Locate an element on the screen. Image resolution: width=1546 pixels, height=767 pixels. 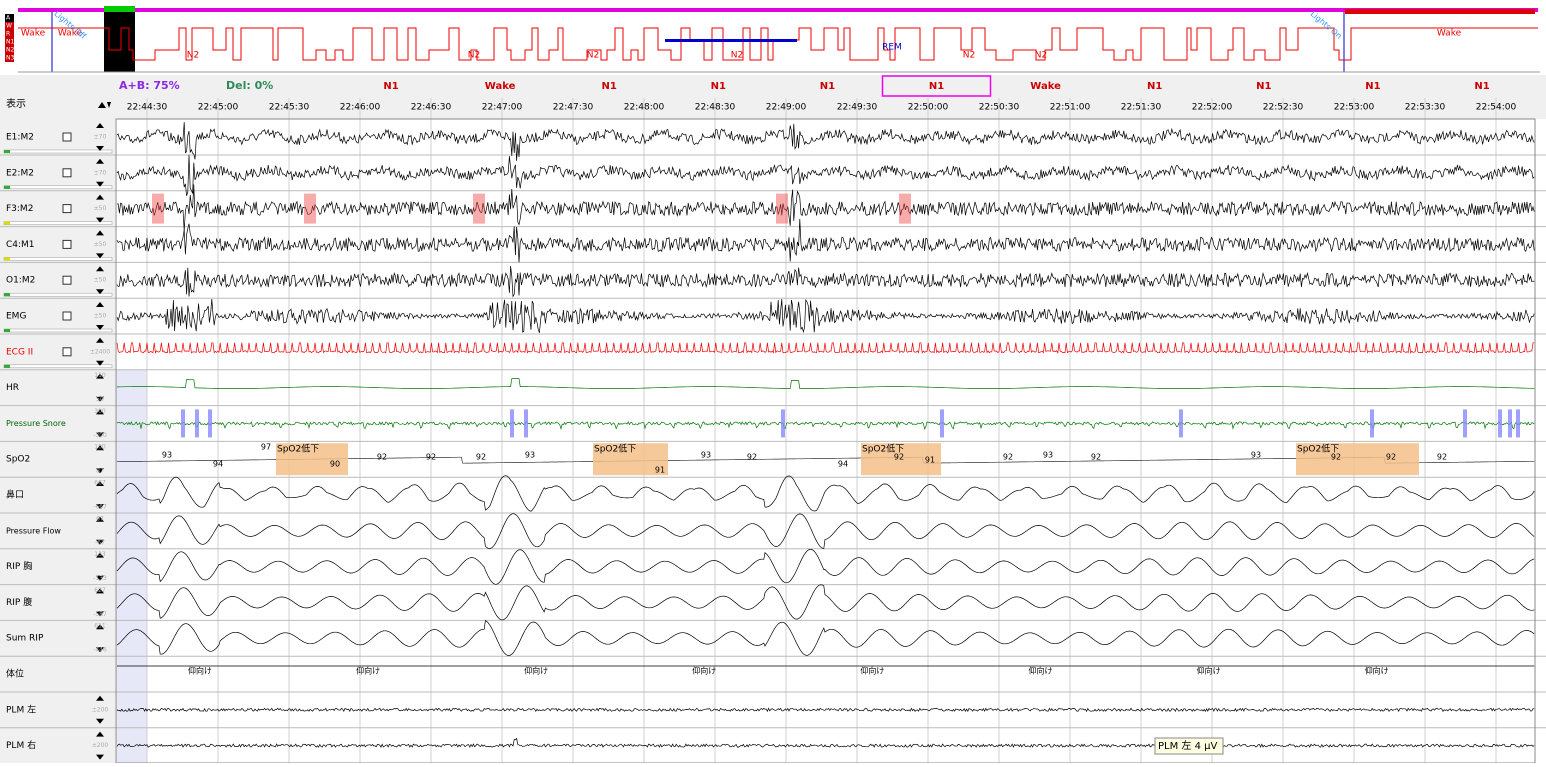
time-label: 22:45:30 is located at coordinates (289, 108).